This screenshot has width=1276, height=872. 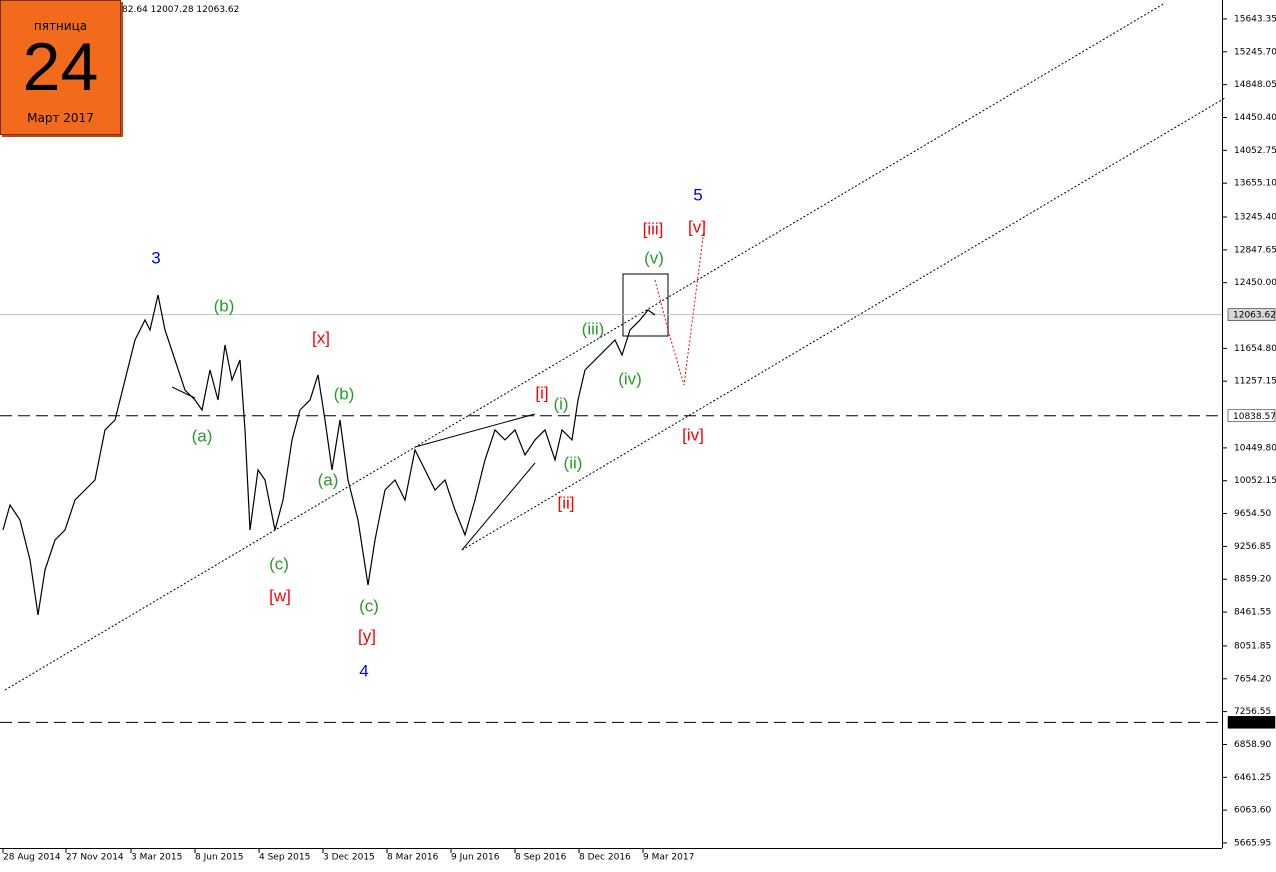 What do you see at coordinates (630, 378) in the screenshot?
I see `wave-label: (iv)` at bounding box center [630, 378].